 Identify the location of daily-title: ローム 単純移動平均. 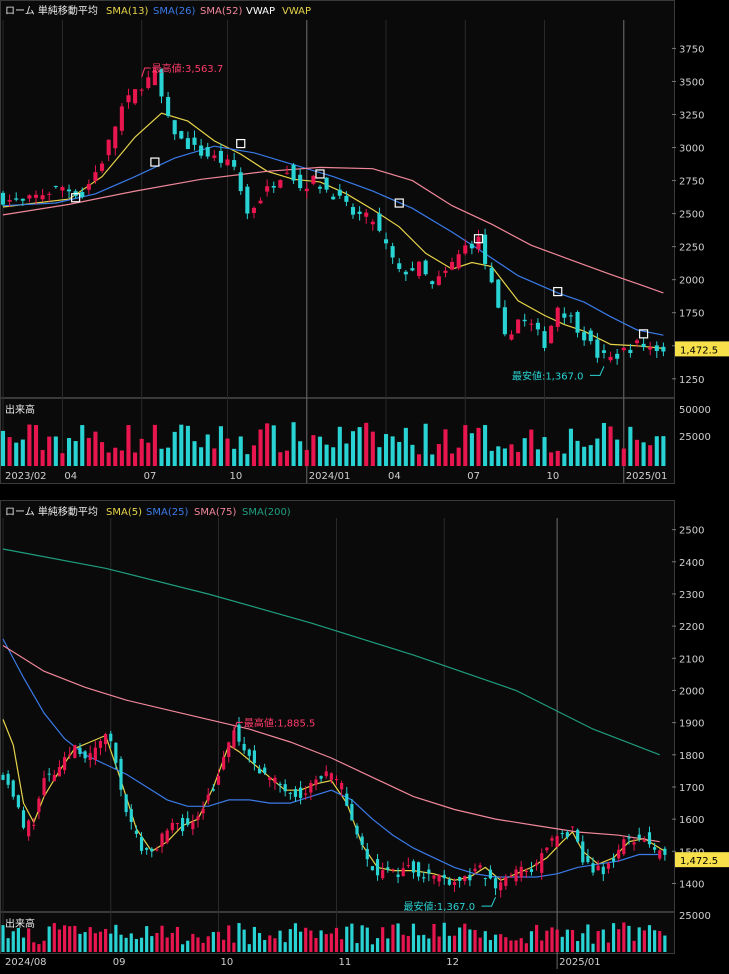
(51, 511).